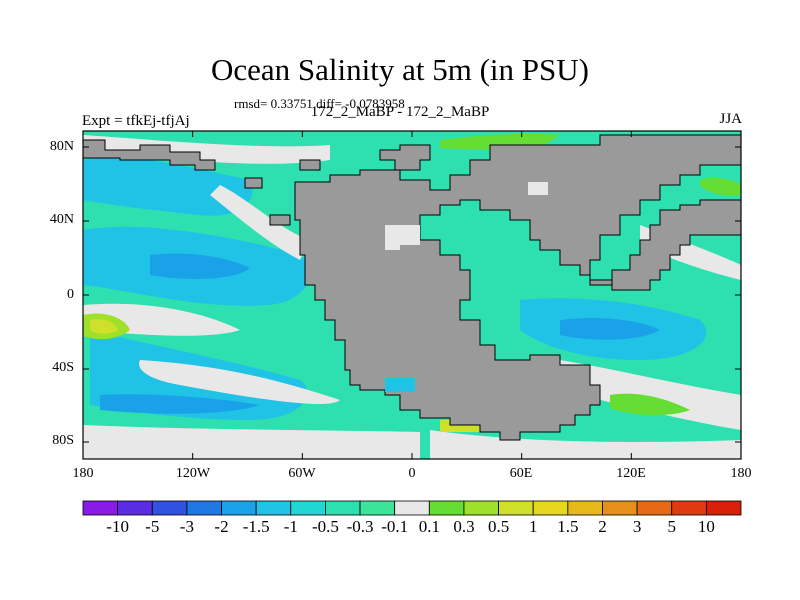 This screenshot has height=600, width=800. Describe the element at coordinates (412, 473) in the screenshot. I see `lon-tick-label: 0` at that location.